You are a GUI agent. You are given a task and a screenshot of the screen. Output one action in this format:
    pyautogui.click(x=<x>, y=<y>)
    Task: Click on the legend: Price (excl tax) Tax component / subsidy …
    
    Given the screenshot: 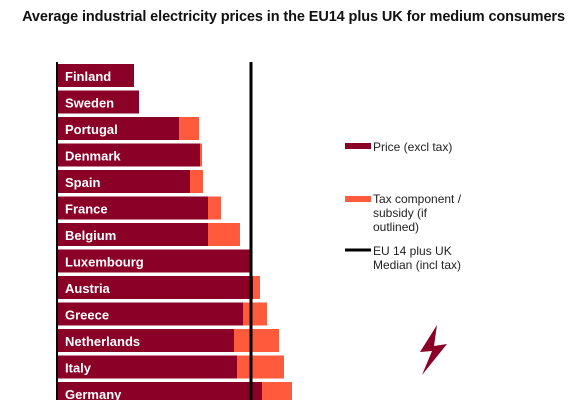 What is the action you would take?
    pyautogui.click(x=403, y=206)
    